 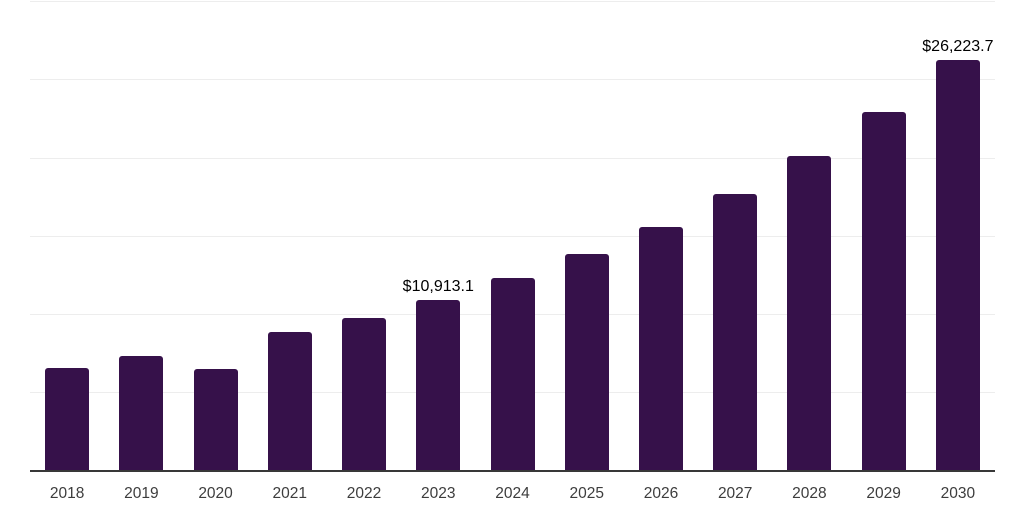 What do you see at coordinates (661, 493) in the screenshot?
I see `x-tick-label-2026: 2026` at bounding box center [661, 493].